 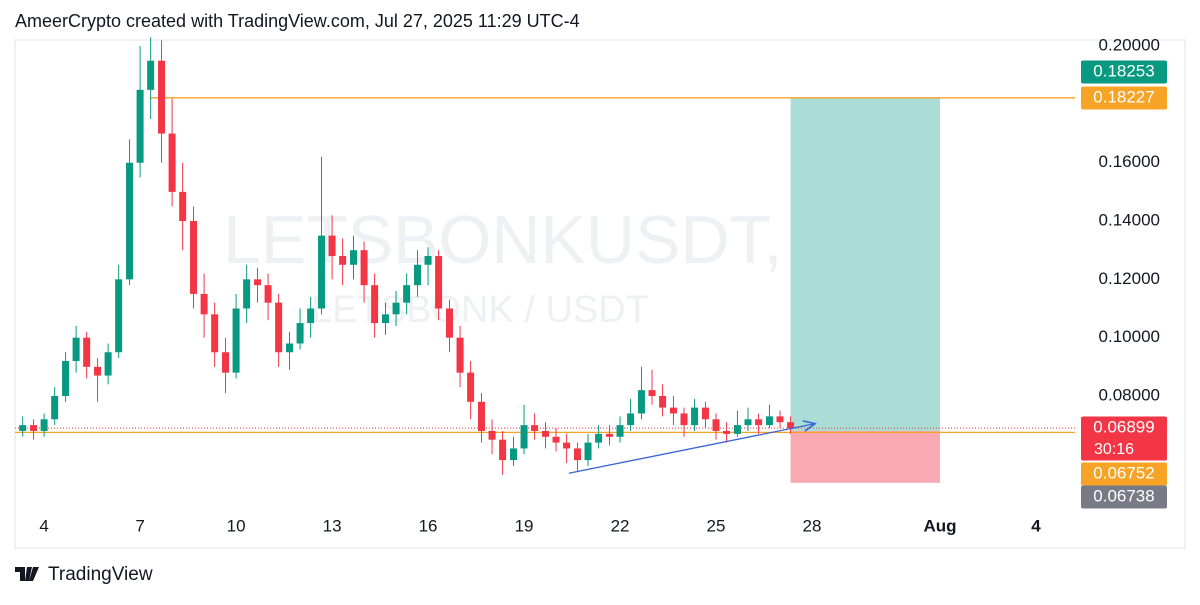 What do you see at coordinates (865, 456) in the screenshot?
I see `loss-zone` at bounding box center [865, 456].